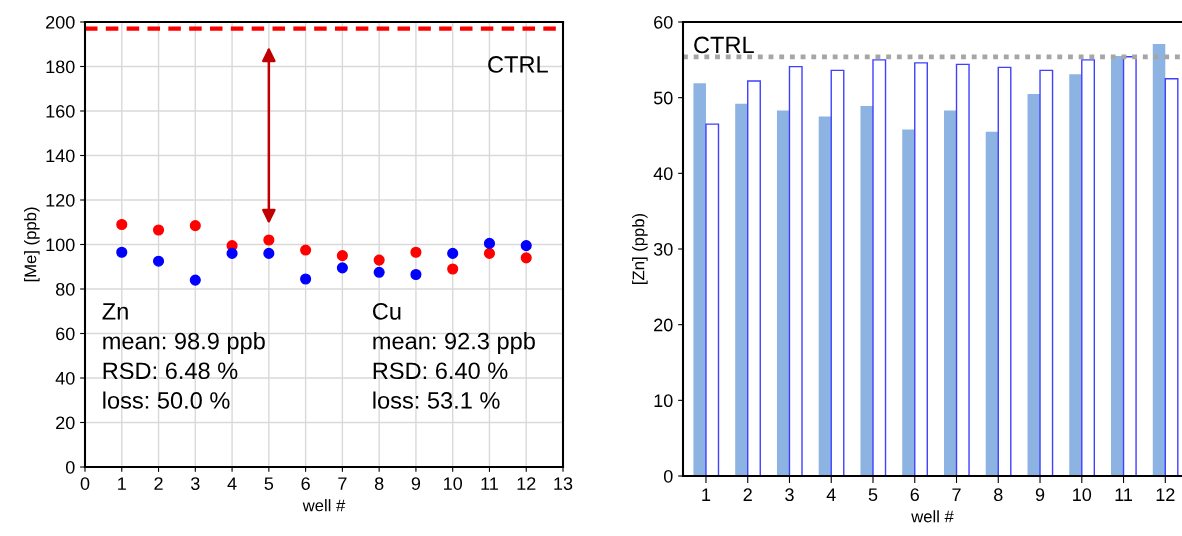  Describe the element at coordinates (60, 200) in the screenshot. I see `y-tick-label: 120` at that location.